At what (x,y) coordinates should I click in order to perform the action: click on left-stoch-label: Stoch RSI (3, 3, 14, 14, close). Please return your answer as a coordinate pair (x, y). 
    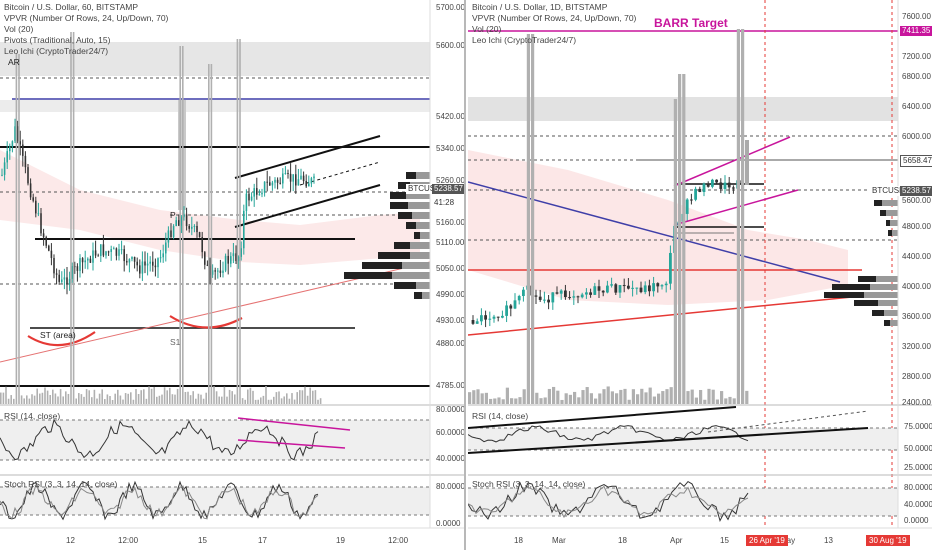
    Looking at the image, I should click on (61, 484).